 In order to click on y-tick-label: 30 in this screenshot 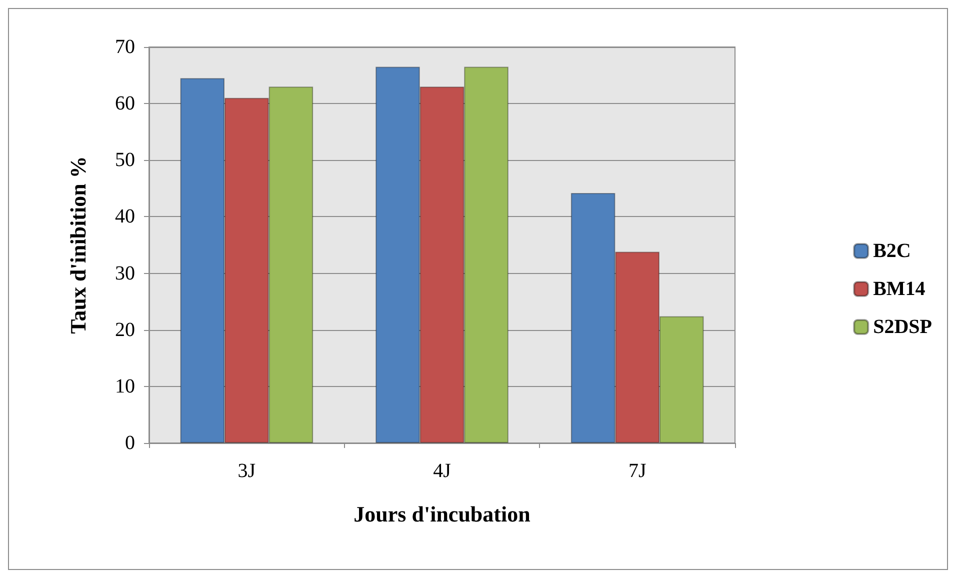, I will do `click(125, 273)`.